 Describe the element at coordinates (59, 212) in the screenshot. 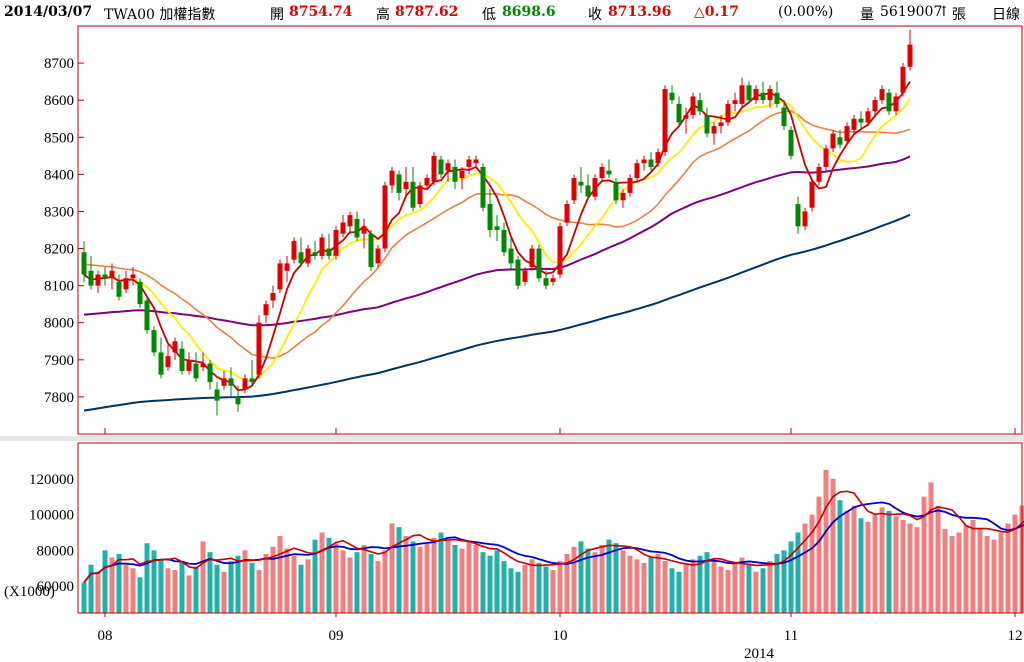

I see `price-tick-label: 8300` at that location.